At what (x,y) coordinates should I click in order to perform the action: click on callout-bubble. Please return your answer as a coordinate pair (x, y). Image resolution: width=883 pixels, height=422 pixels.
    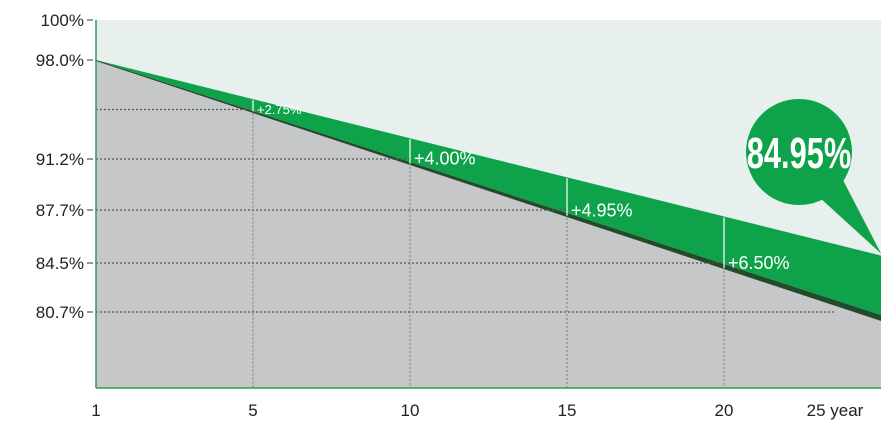
    Looking at the image, I should click on (799, 152).